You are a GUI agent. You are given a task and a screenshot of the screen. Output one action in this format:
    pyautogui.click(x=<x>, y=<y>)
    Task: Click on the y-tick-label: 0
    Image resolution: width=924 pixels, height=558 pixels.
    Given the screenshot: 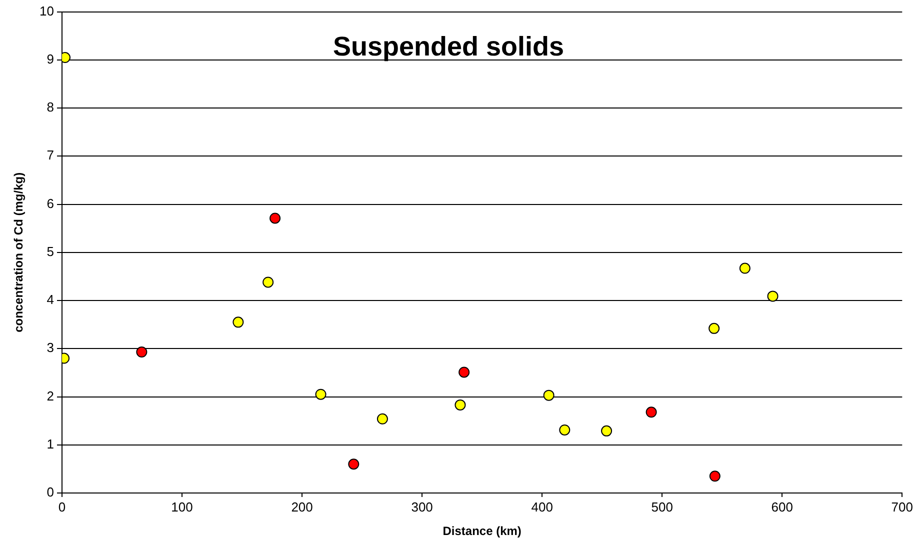 What is the action you would take?
    pyautogui.click(x=50, y=492)
    